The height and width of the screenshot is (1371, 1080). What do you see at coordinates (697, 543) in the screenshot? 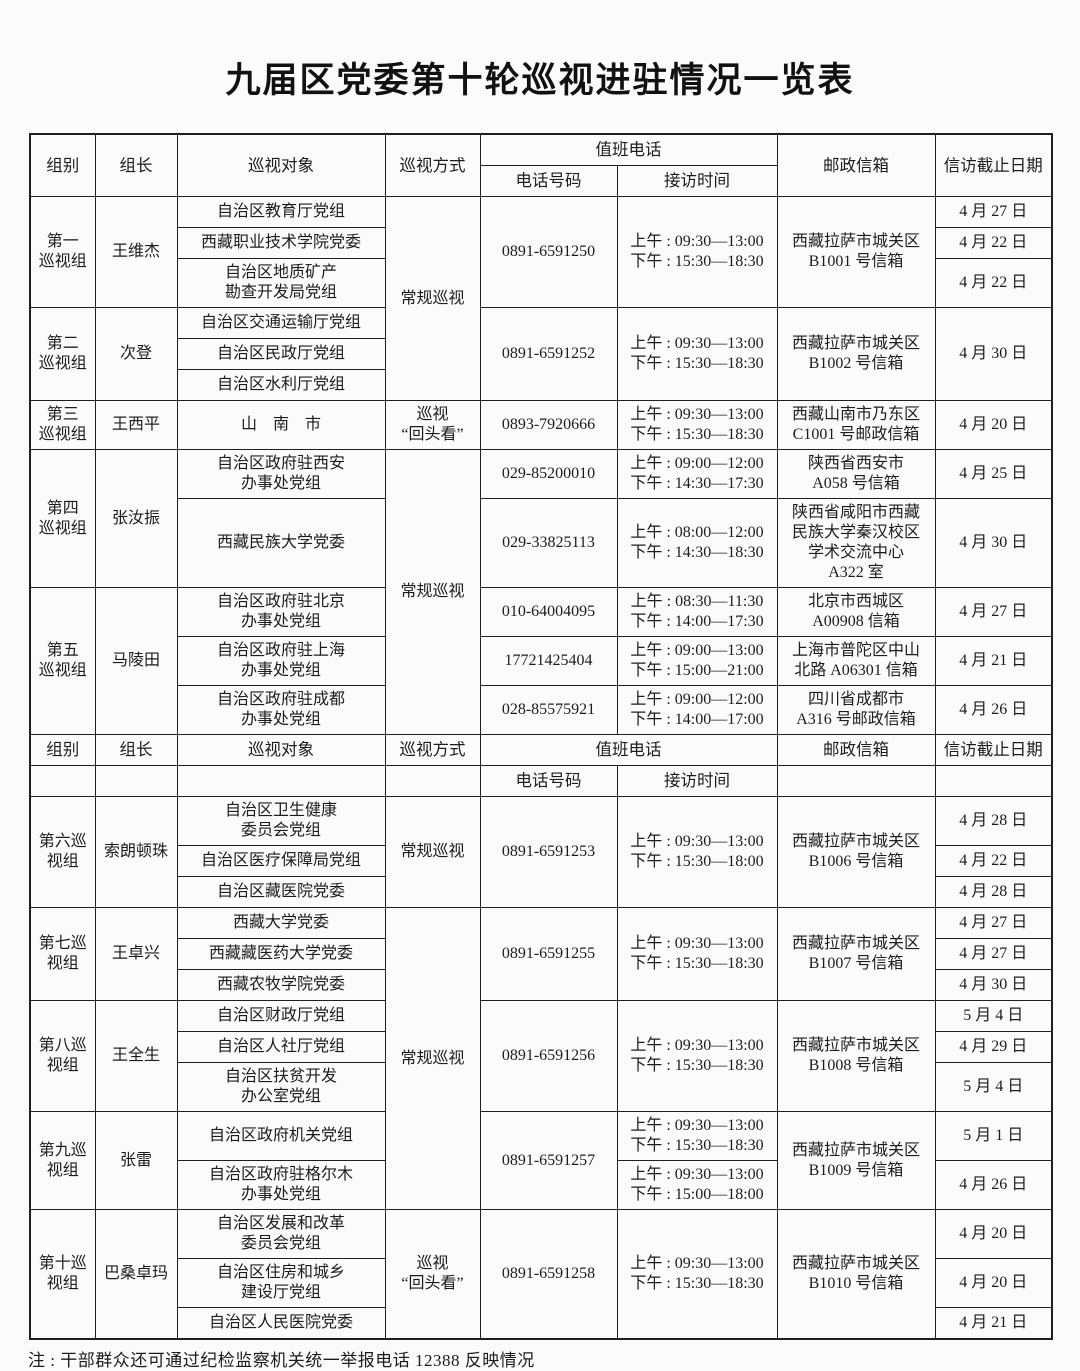
I see `time-cell: 上午 : 08:00—12:00 下午 : 14:30—18:30` at bounding box center [697, 543].